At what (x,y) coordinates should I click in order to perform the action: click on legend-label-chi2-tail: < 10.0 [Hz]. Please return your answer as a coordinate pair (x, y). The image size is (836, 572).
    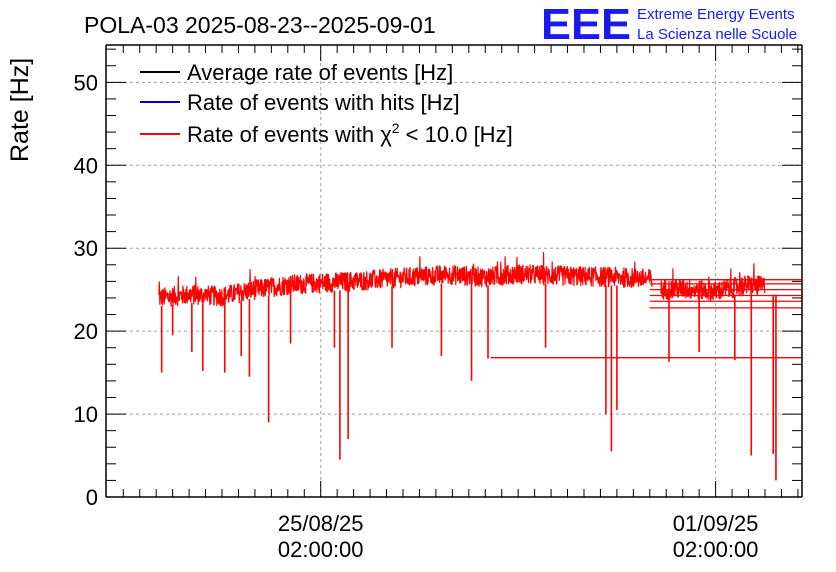
    Looking at the image, I should click on (456, 134).